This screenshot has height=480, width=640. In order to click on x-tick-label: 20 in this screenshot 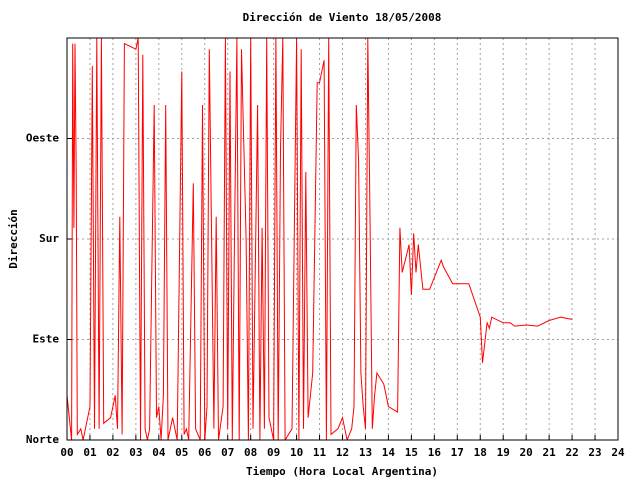, I will do `click(526, 452)`.